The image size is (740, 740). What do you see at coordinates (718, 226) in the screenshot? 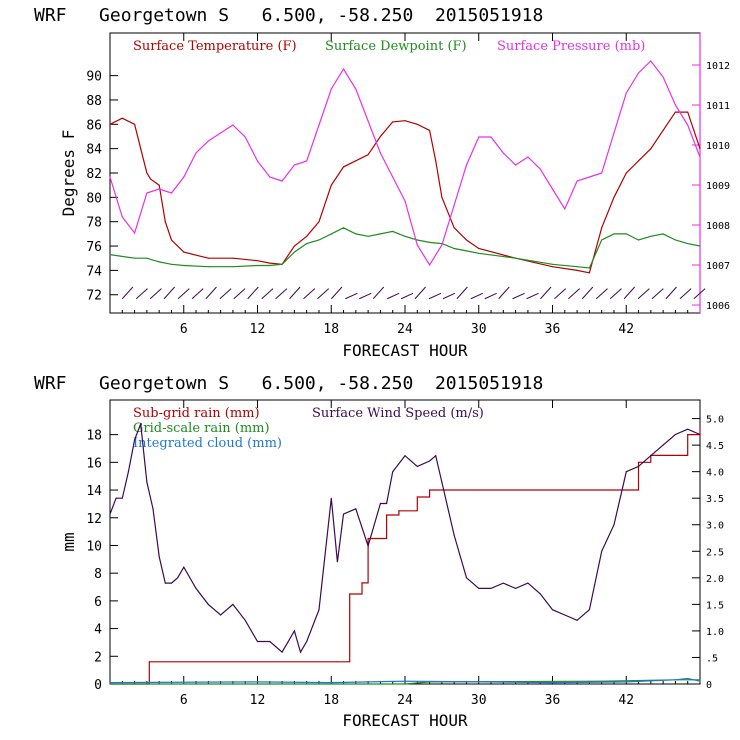
I see `y2-tick-label: 1008` at bounding box center [718, 226].